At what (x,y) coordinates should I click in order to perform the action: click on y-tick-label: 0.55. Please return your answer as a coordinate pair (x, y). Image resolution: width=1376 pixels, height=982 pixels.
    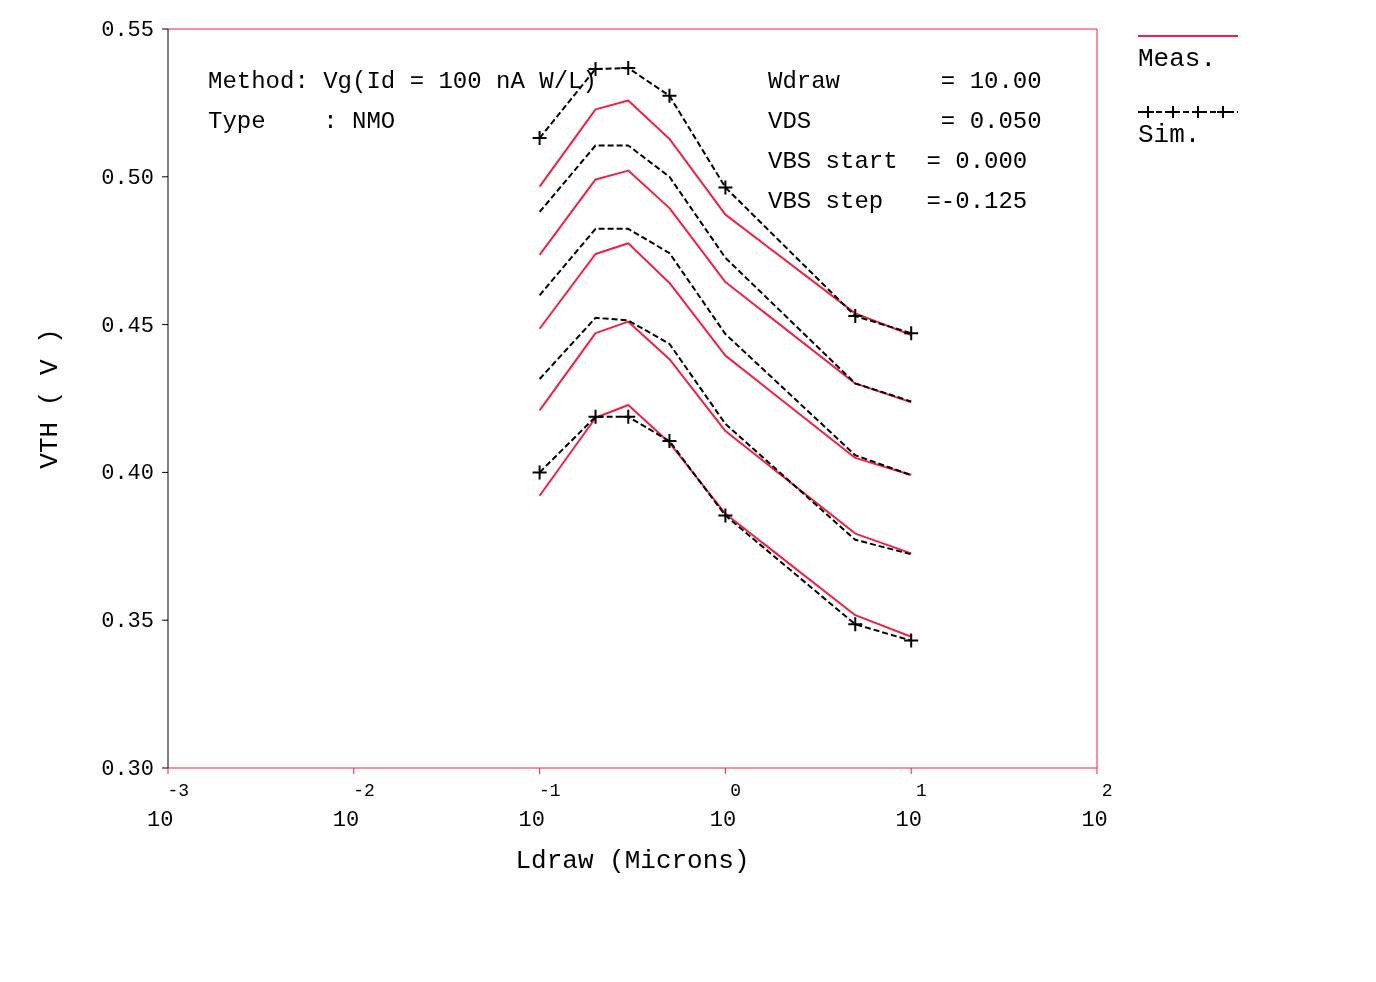
    Looking at the image, I should click on (127, 30).